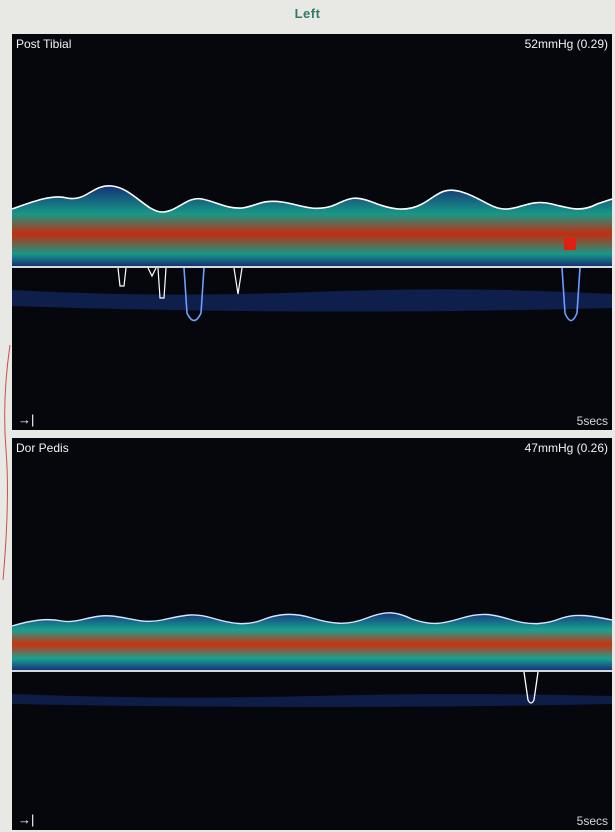 This screenshot has height=832, width=615. What do you see at coordinates (566, 448) in the screenshot?
I see `pressure-reading: 47mmHg (0.26)` at bounding box center [566, 448].